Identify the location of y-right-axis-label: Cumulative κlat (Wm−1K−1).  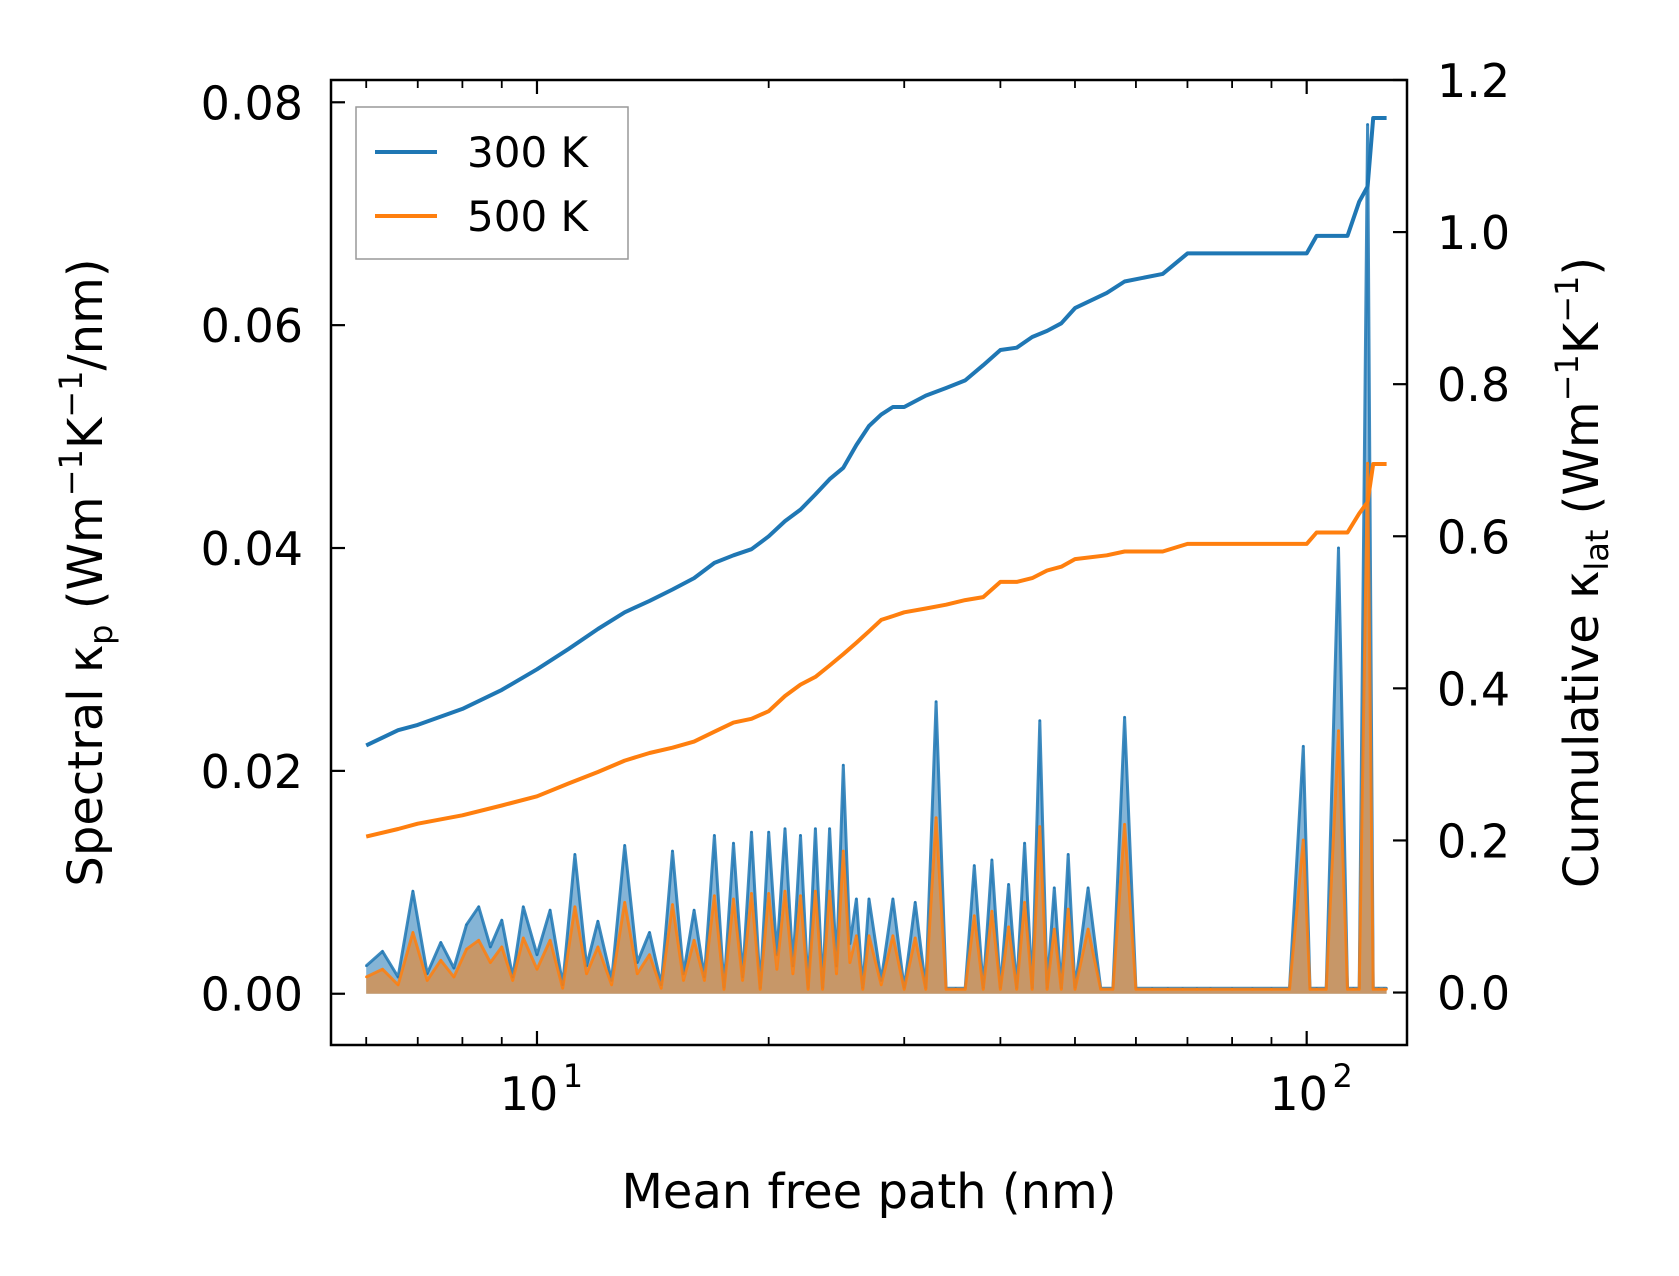
(1582, 572).